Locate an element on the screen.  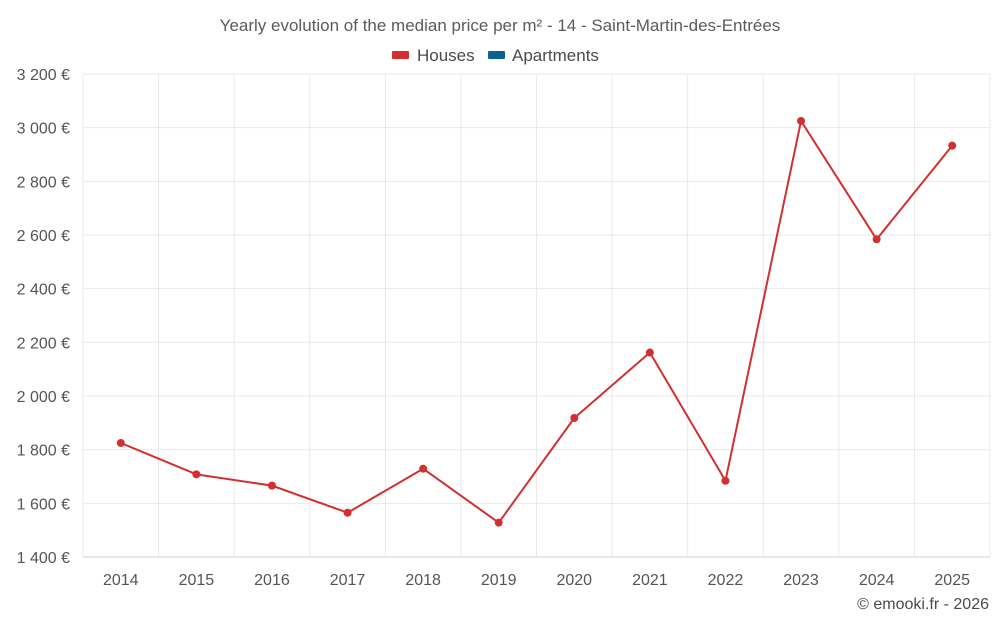
y-tick-label: 3 200 € is located at coordinates (43, 75).